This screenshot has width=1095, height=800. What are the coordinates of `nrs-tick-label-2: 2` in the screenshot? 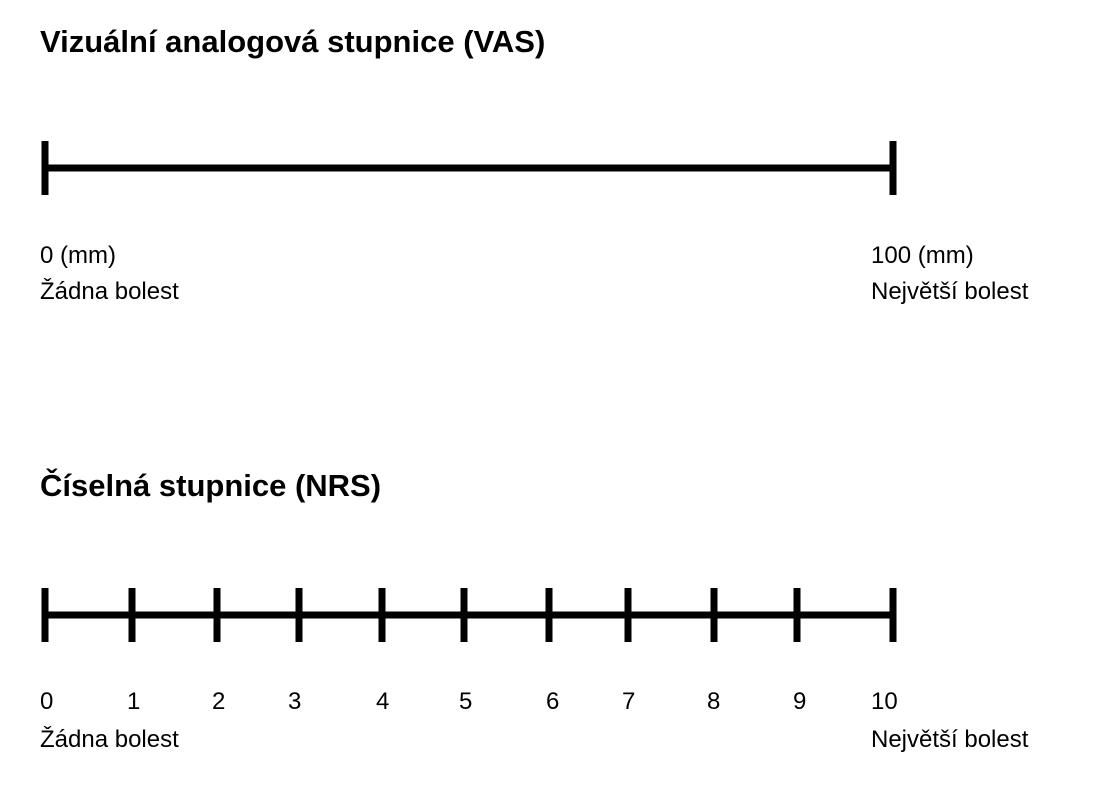 It's located at (219, 701).